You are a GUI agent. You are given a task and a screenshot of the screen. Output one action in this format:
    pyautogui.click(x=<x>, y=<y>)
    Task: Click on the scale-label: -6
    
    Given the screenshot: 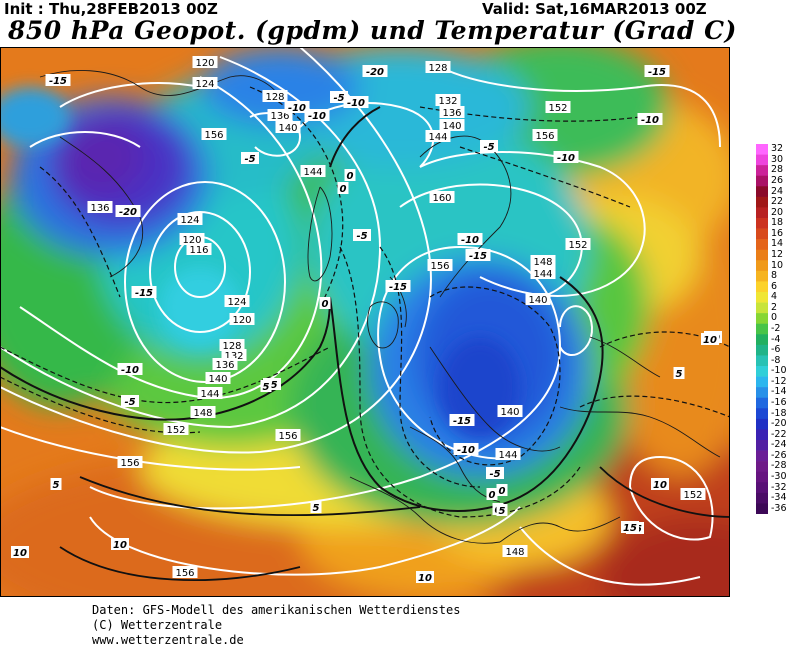 What is the action you would take?
    pyautogui.click(x=776, y=350)
    